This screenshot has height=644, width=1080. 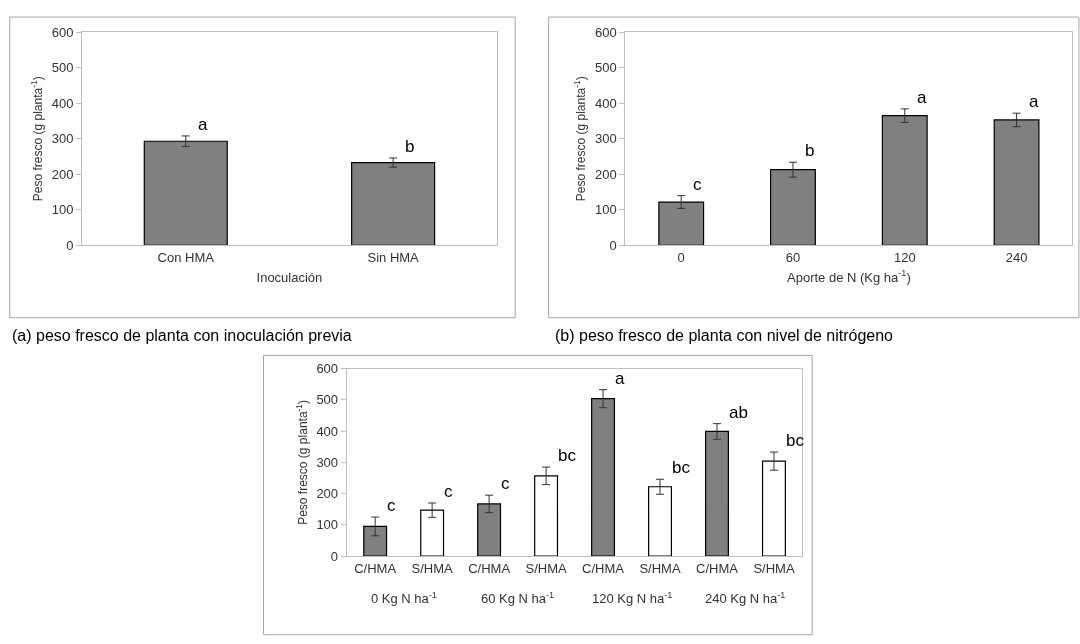 I want to click on x-tick-label: Sin HMA, so click(x=393, y=257).